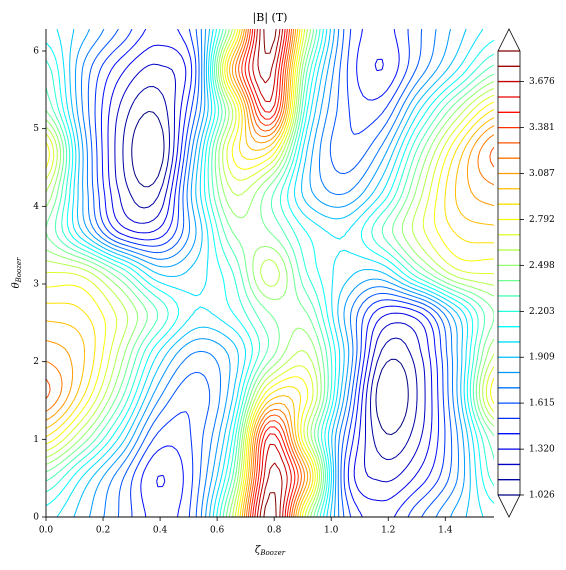  Describe the element at coordinates (36, 518) in the screenshot. I see `y-tick-label: 0` at that location.